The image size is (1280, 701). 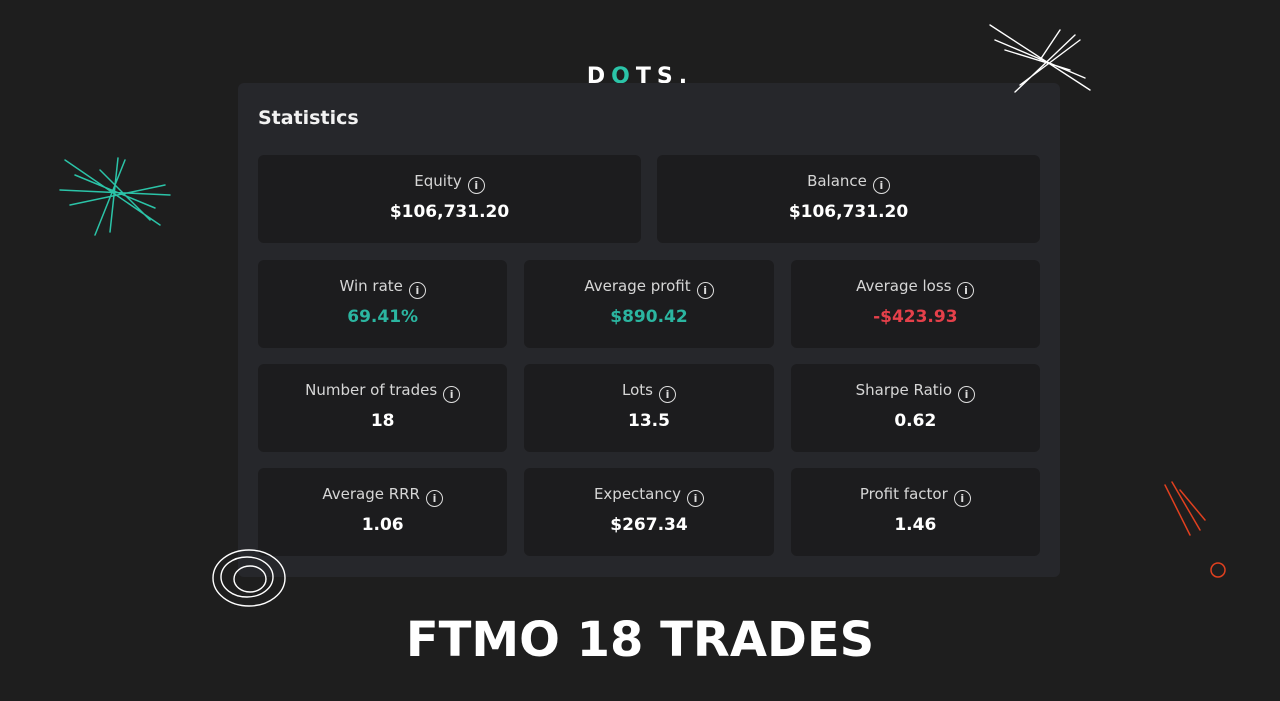 What do you see at coordinates (904, 286) in the screenshot?
I see `stat-label-text: Average loss` at bounding box center [904, 286].